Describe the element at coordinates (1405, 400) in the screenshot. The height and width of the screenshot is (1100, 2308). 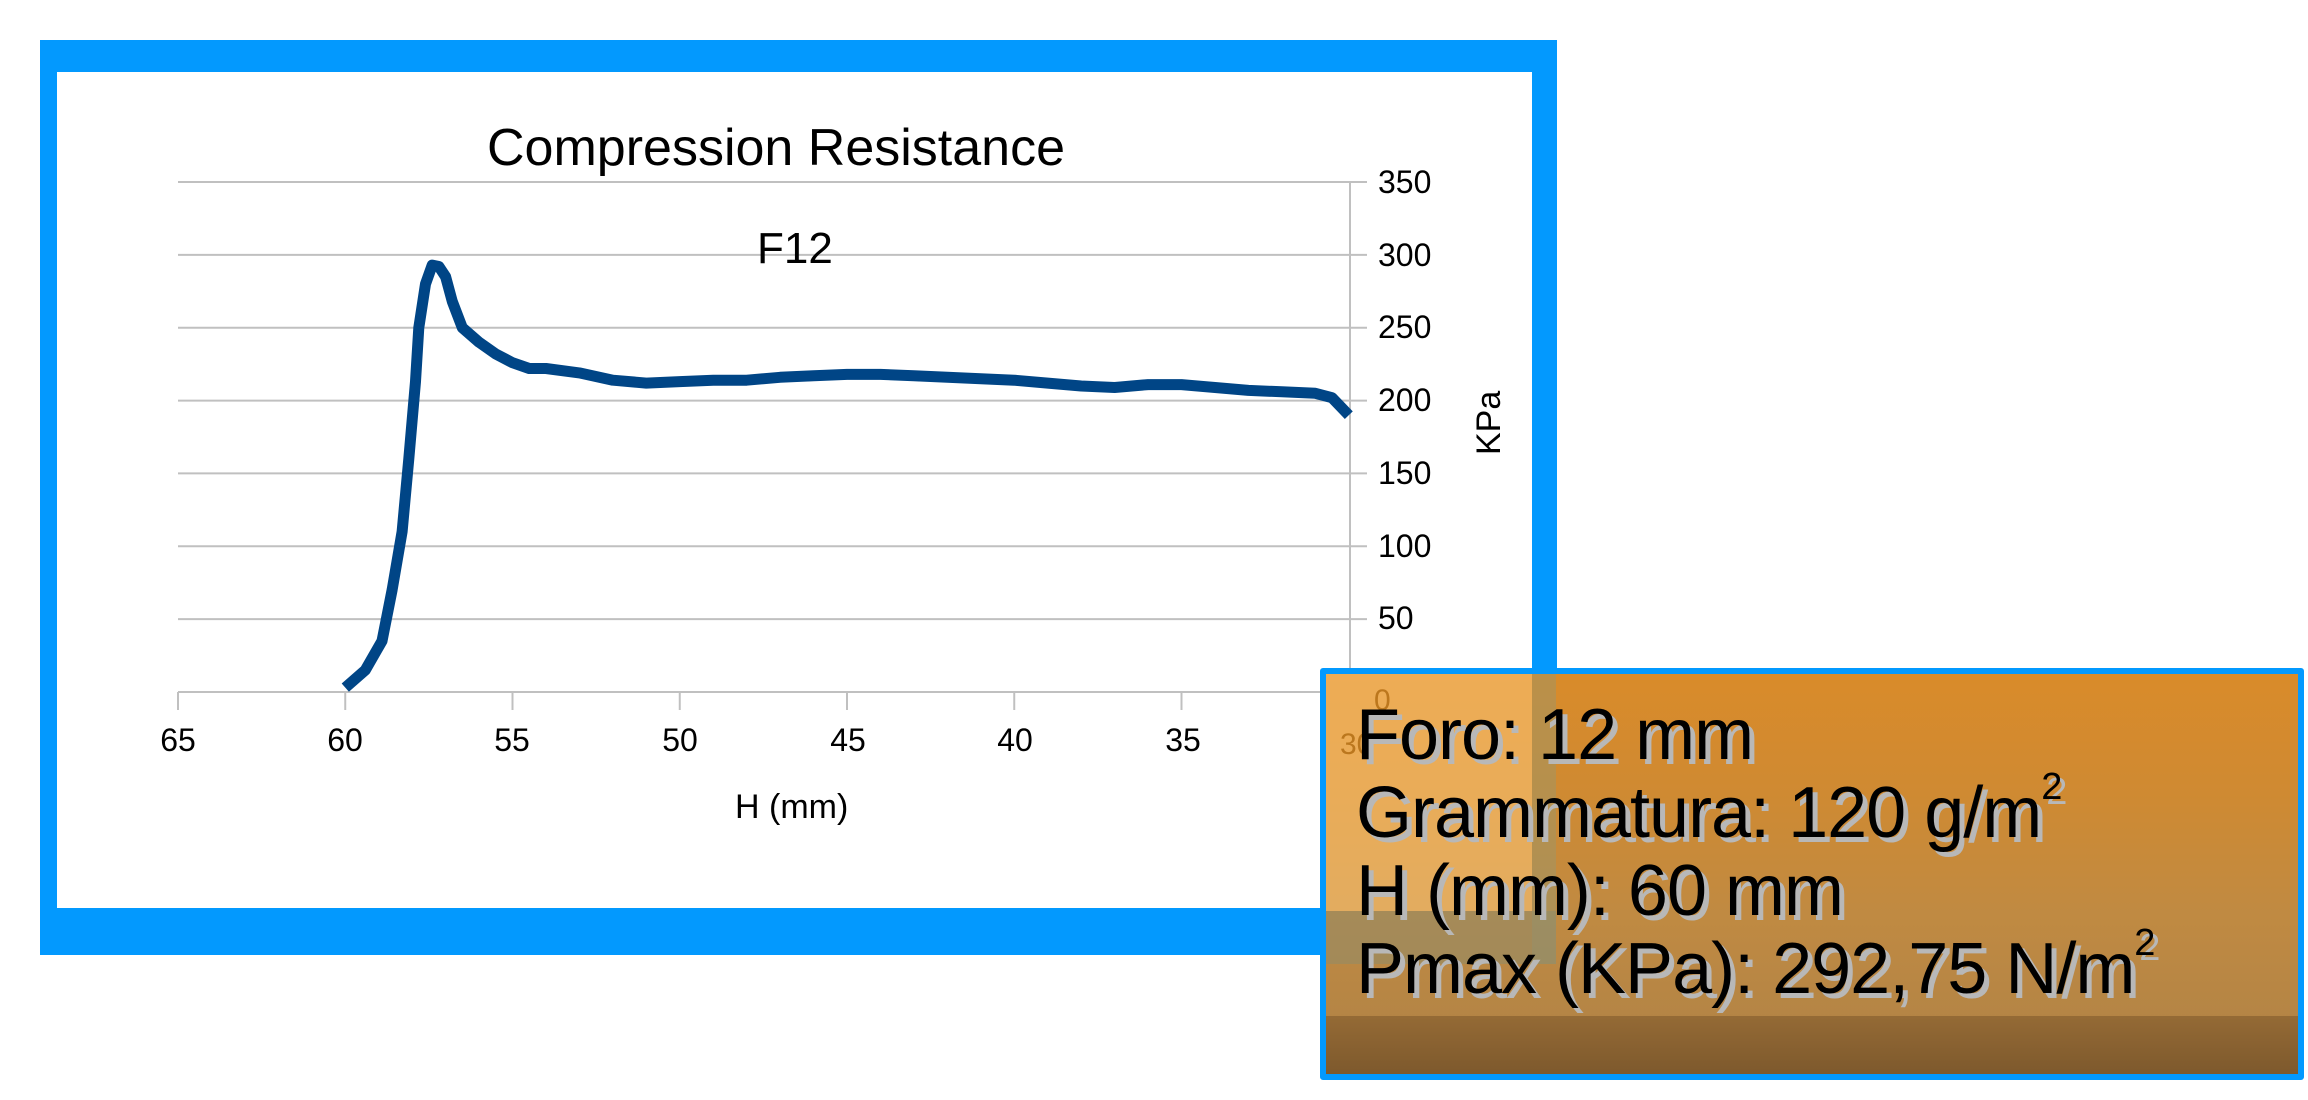
I see `y-tick-label: 200` at that location.